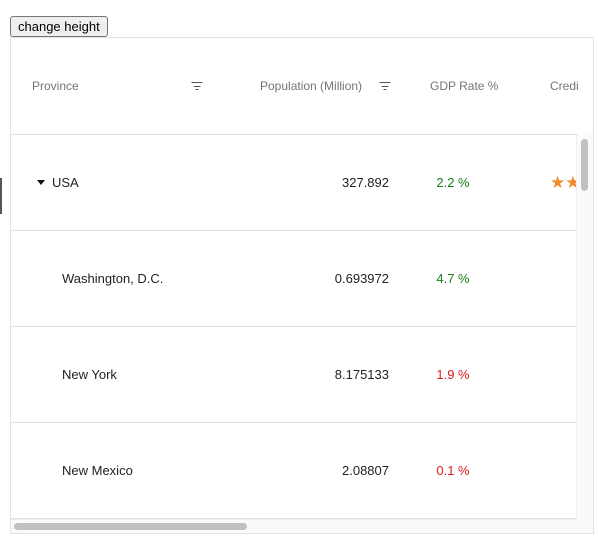  Describe the element at coordinates (89, 374) in the screenshot. I see `province-cell: New York` at that location.